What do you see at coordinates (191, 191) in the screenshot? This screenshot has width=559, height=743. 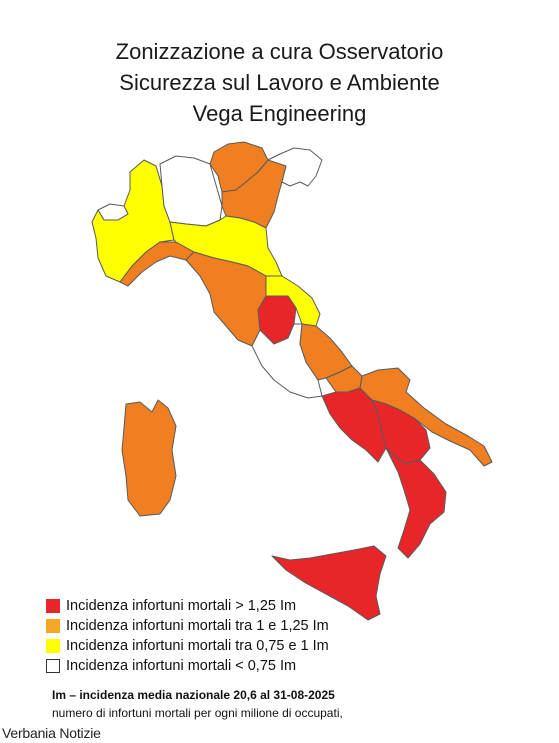 I see `region-lombardia` at bounding box center [191, 191].